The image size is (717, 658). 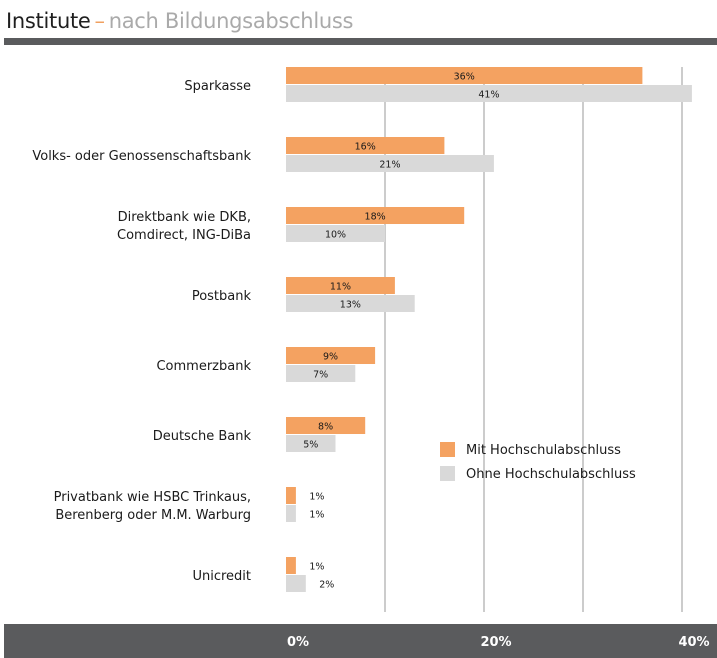 I want to click on x-tick-label: 20%, so click(x=495, y=642).